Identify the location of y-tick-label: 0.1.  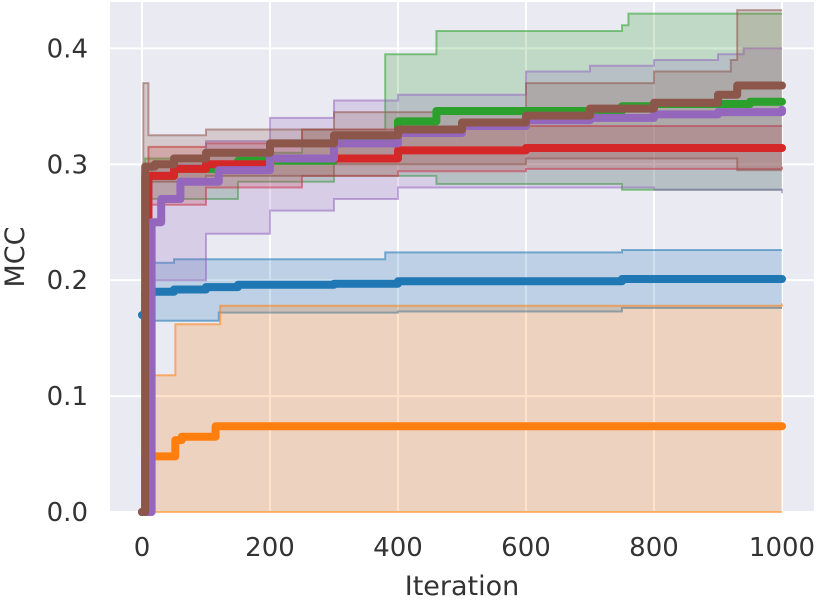
(67, 397).